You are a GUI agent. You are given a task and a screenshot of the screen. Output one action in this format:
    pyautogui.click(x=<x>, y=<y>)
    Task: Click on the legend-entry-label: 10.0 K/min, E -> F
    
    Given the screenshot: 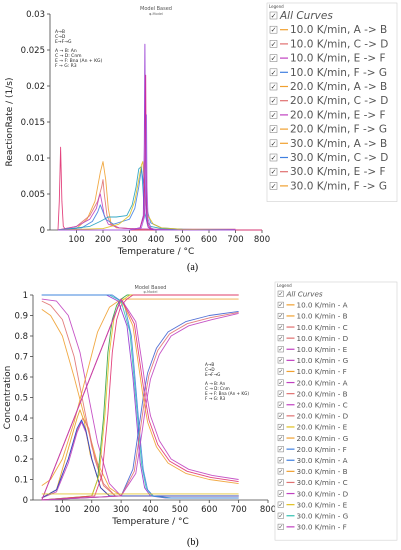 What is the action you would take?
    pyautogui.click(x=338, y=59)
    